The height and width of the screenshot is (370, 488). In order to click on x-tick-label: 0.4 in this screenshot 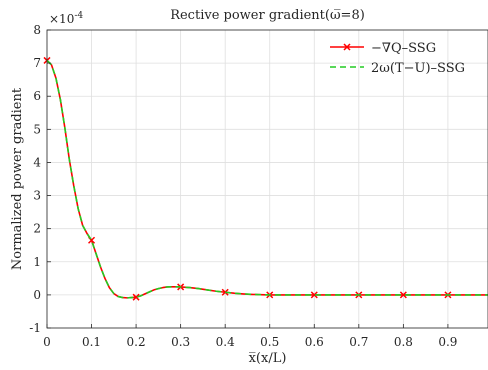, I will do `click(225, 342)`.